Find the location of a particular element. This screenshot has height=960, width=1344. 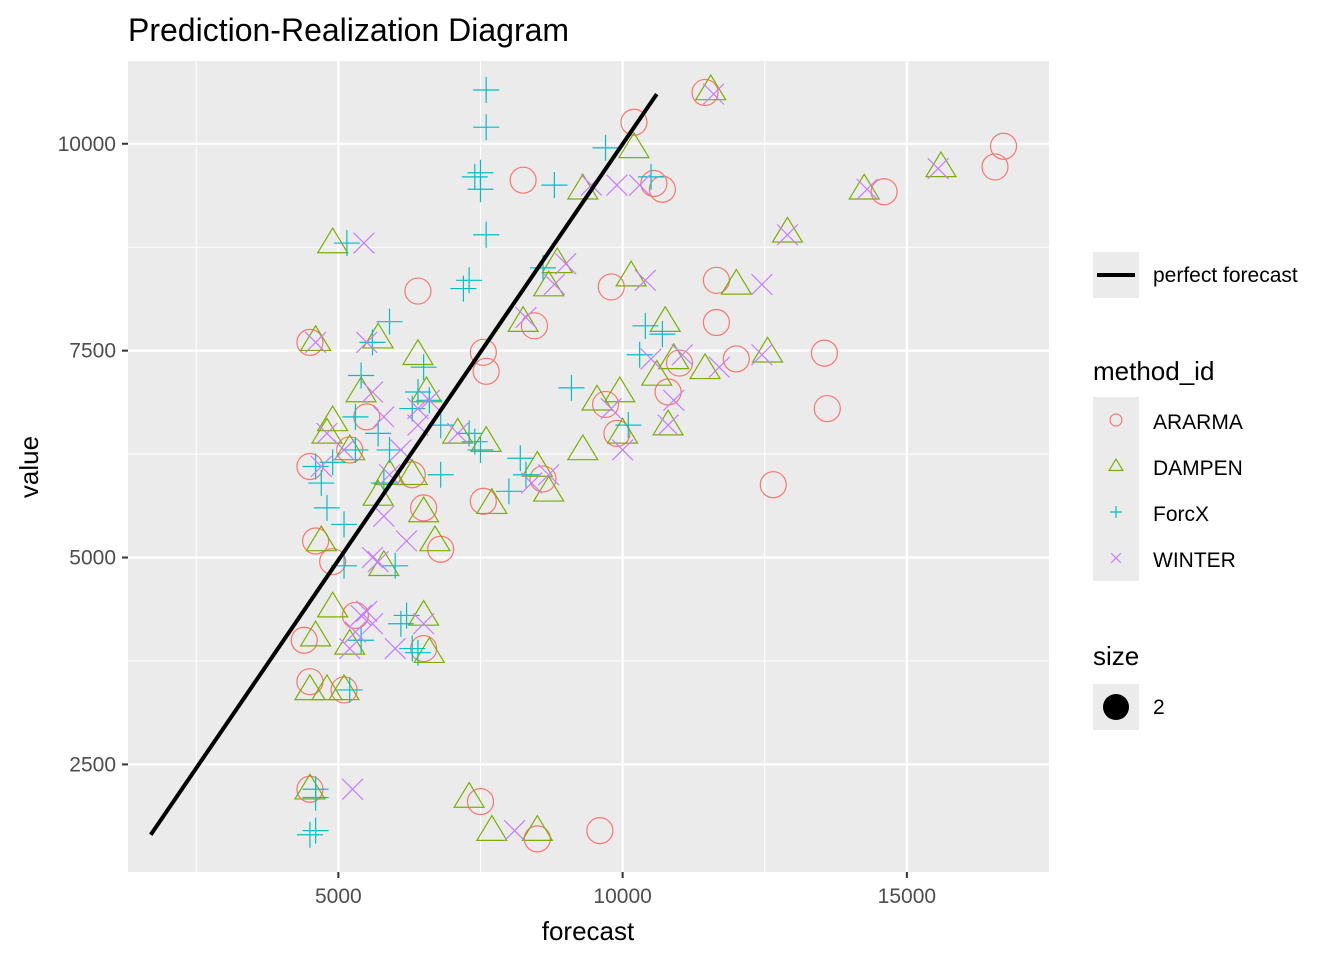

legend-label-winter: WINTER is located at coordinates (1194, 560).